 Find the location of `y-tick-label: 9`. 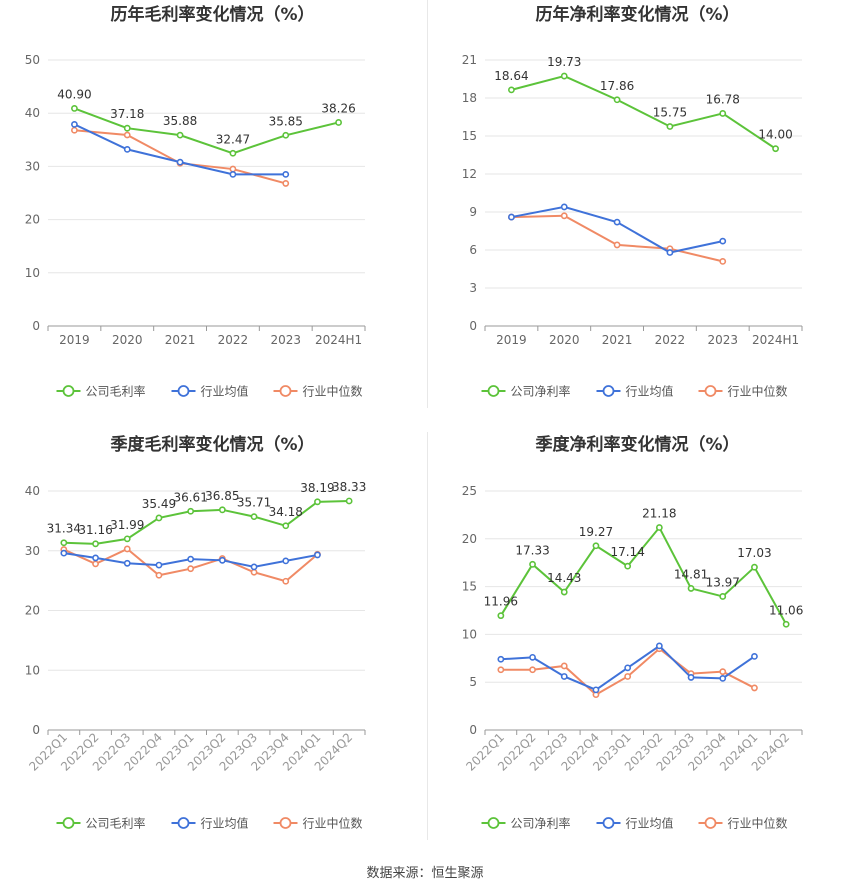

y-tick-label: 9 is located at coordinates (473, 212).